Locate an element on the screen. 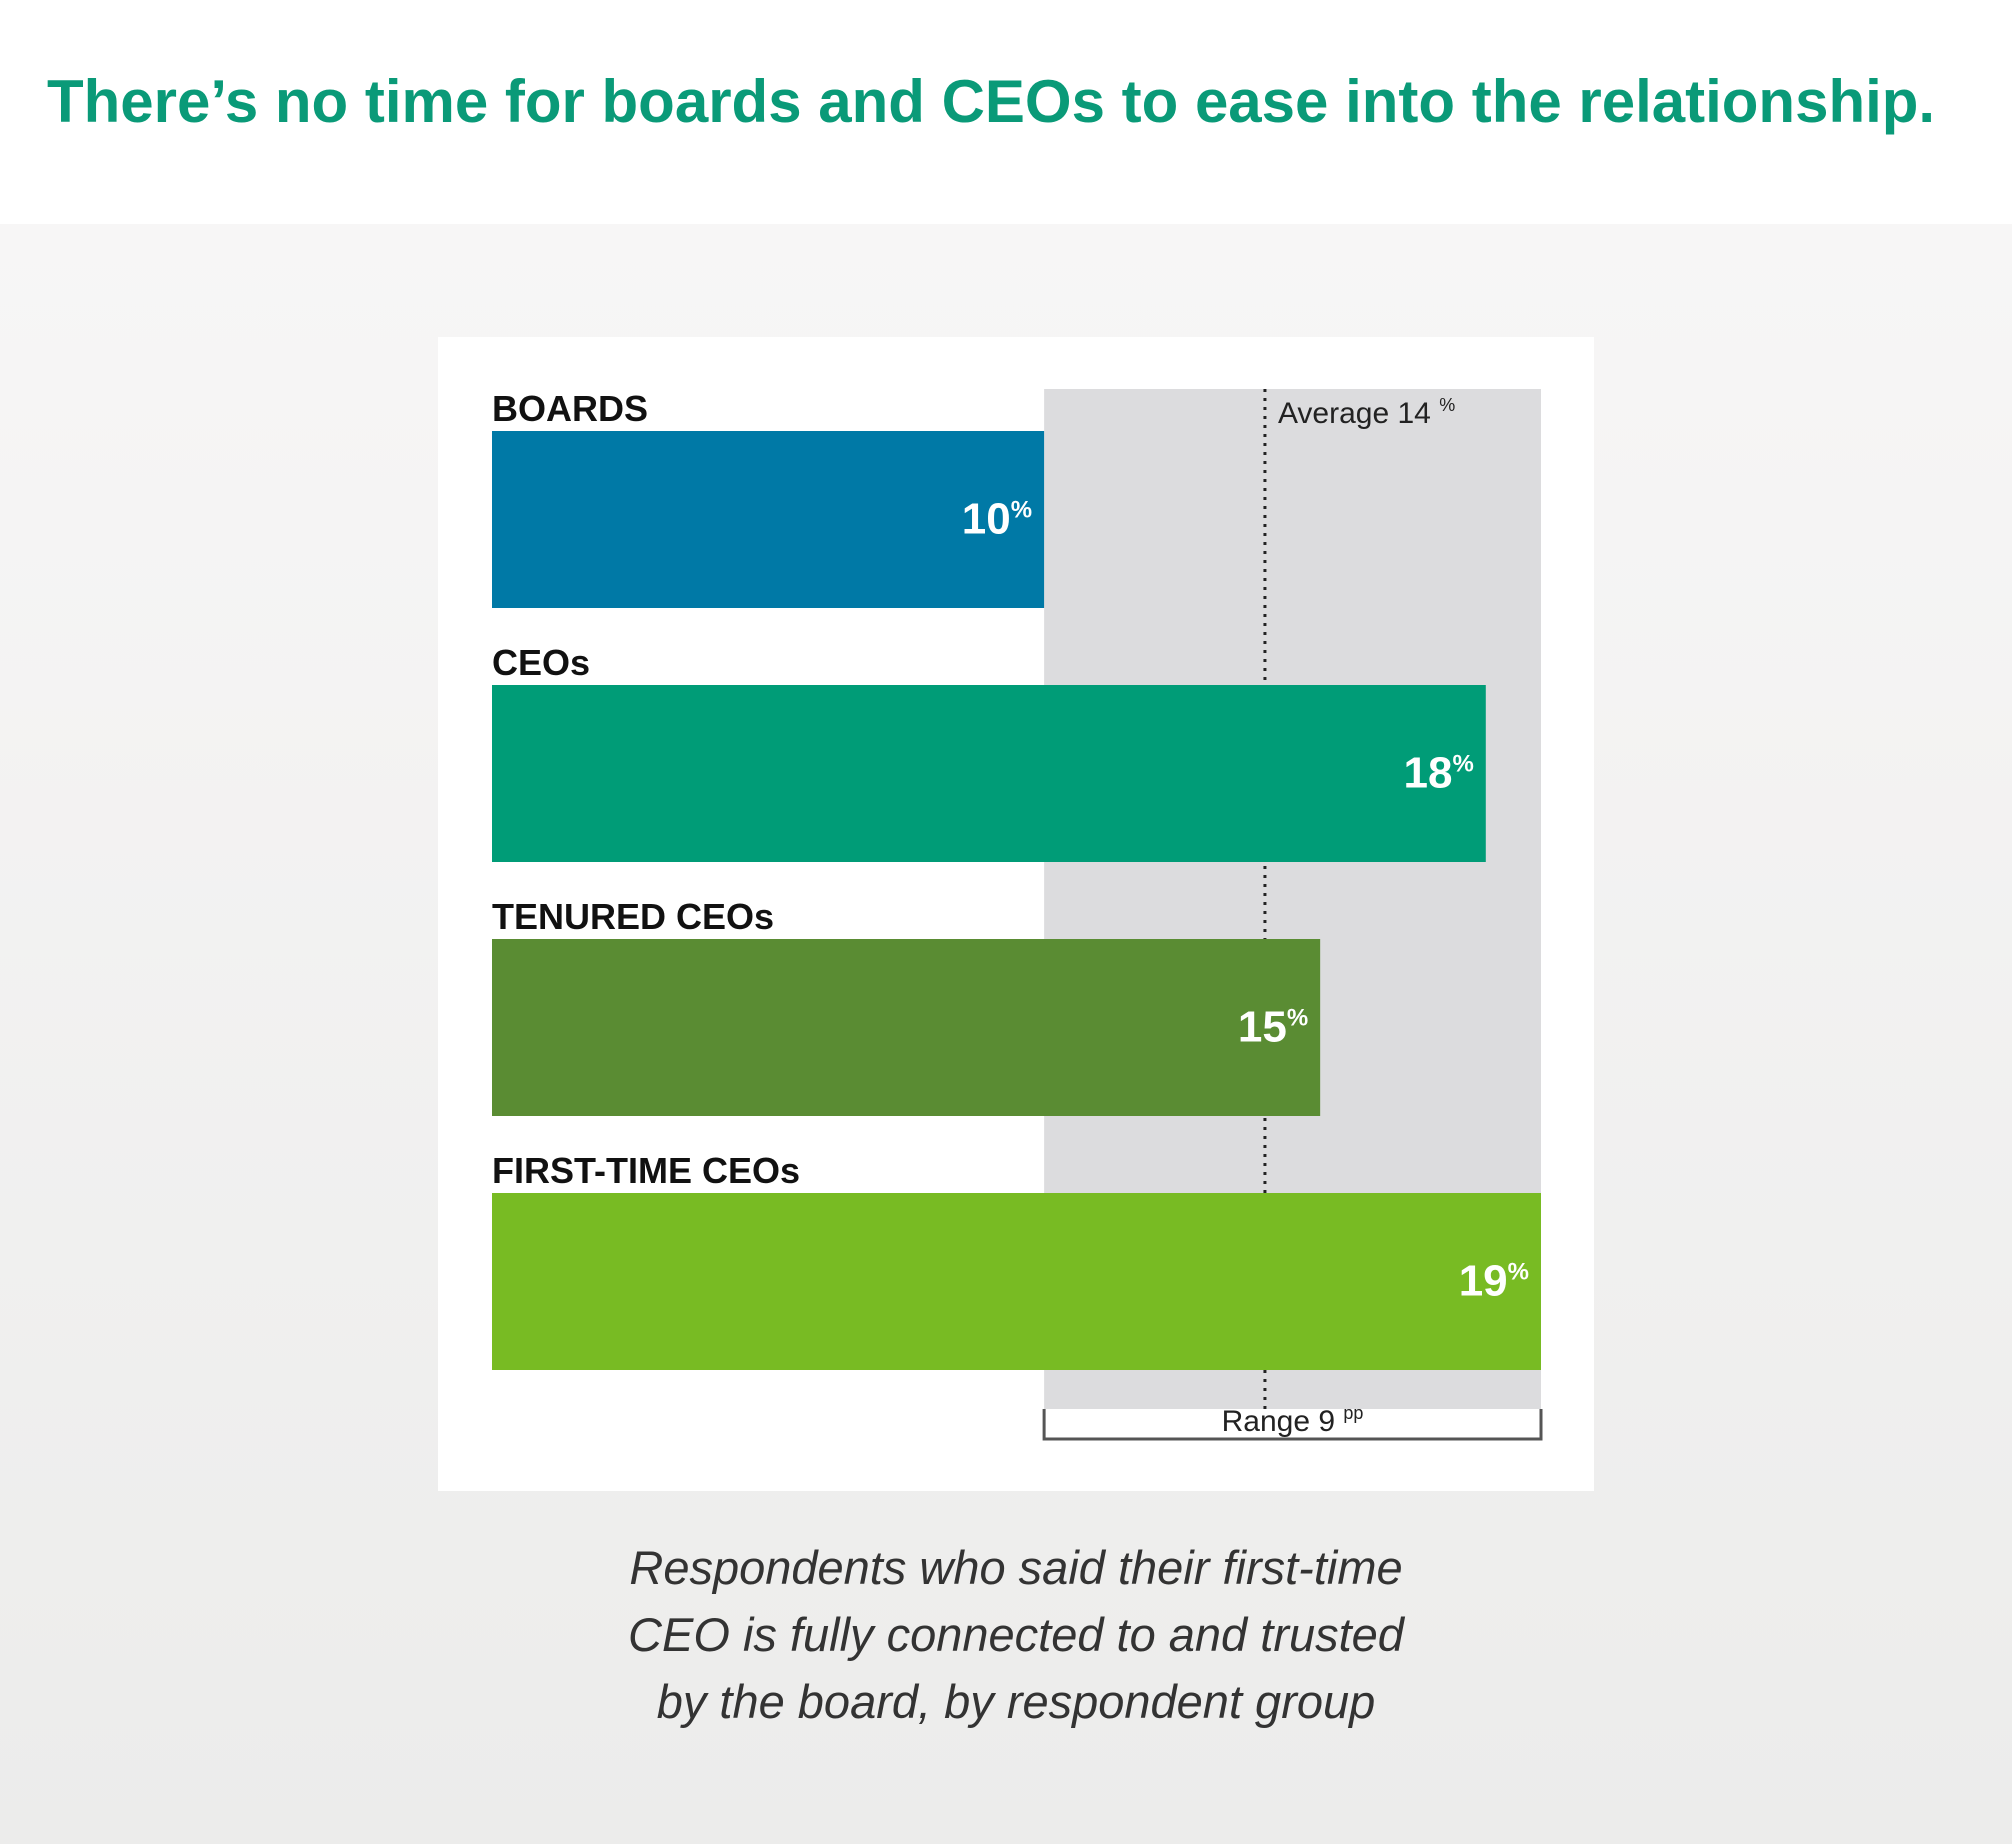 This screenshot has height=1844, width=2012. range-label-text: Range 9 is located at coordinates (1278, 1421).